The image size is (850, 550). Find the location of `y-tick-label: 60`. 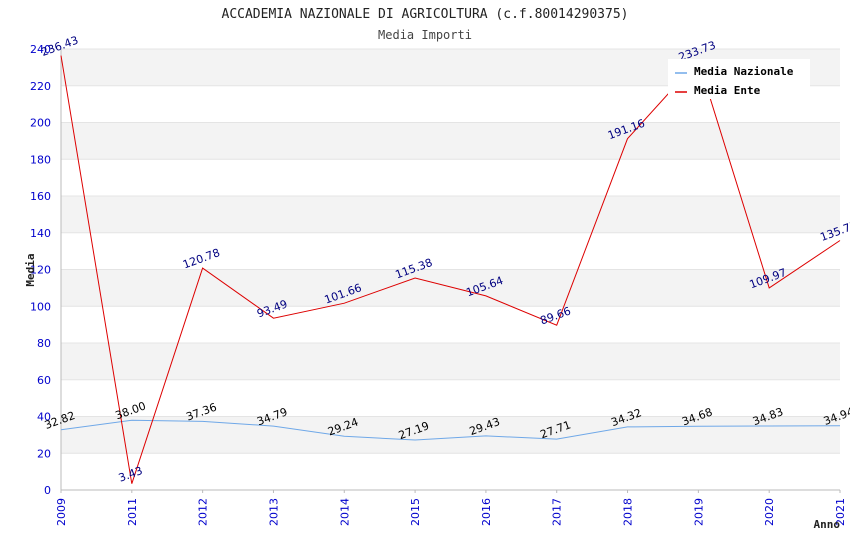

y-tick-label: 60 is located at coordinates (44, 380).